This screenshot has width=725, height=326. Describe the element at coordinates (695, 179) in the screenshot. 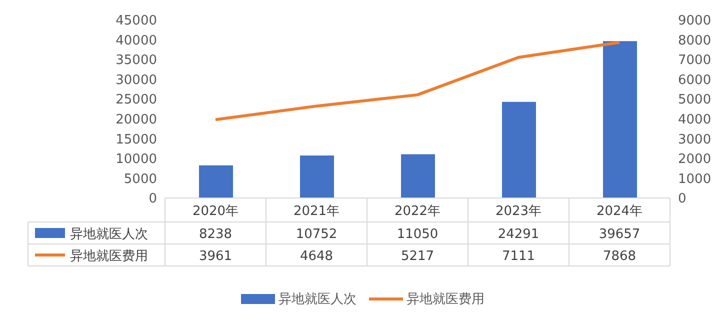

I see `y2-tick-label: 1000` at that location.